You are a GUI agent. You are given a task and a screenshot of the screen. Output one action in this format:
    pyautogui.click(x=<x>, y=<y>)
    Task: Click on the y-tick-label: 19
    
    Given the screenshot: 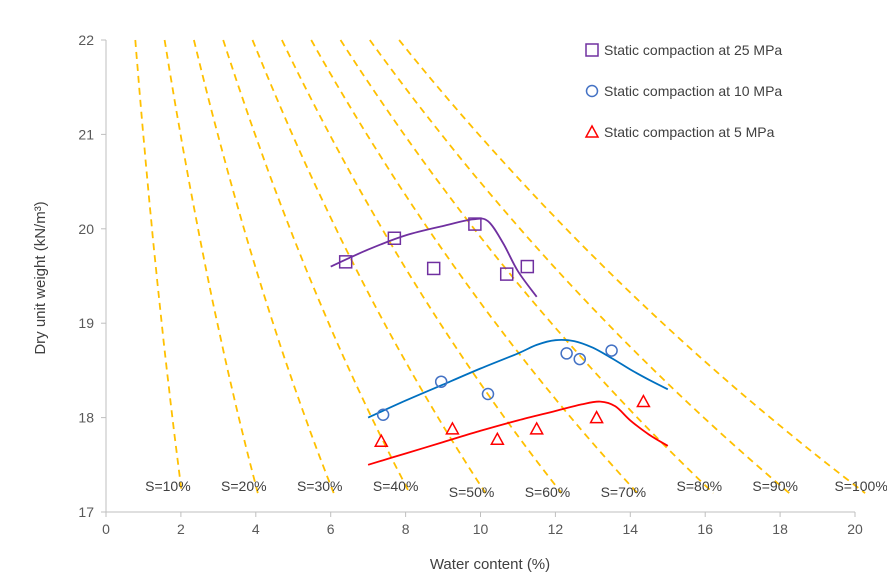 What is the action you would take?
    pyautogui.click(x=86, y=323)
    